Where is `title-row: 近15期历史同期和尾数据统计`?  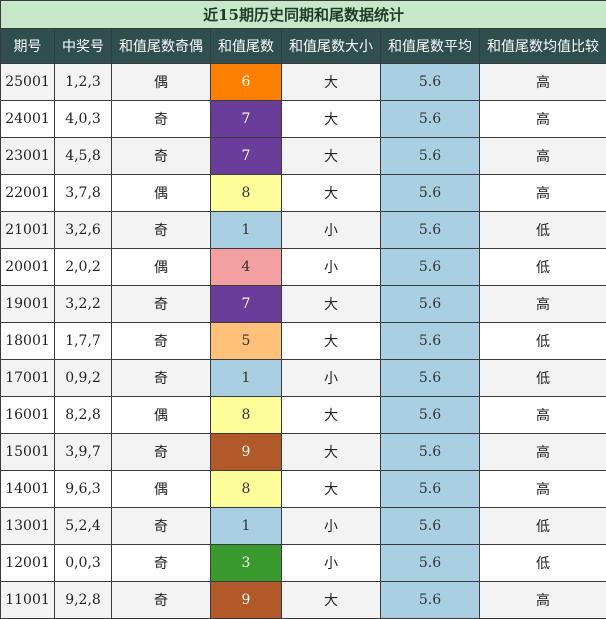 title-row: 近15期历史同期和尾数据统计 is located at coordinates (303, 15).